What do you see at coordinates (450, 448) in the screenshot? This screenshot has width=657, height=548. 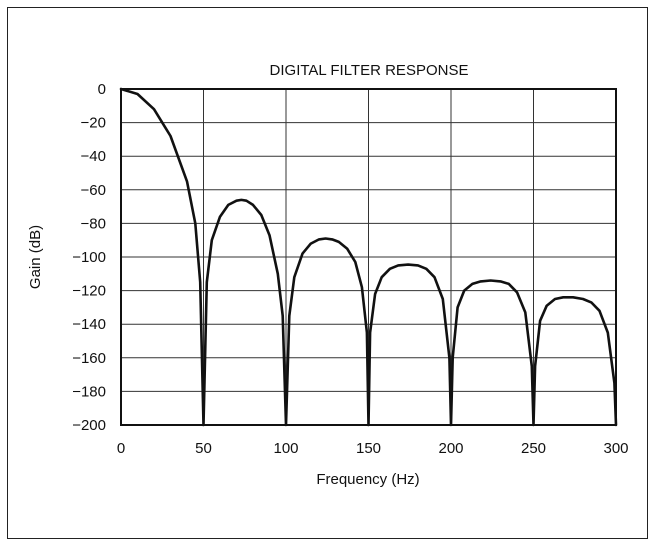 I see `x-tick-label: 200` at bounding box center [450, 448].